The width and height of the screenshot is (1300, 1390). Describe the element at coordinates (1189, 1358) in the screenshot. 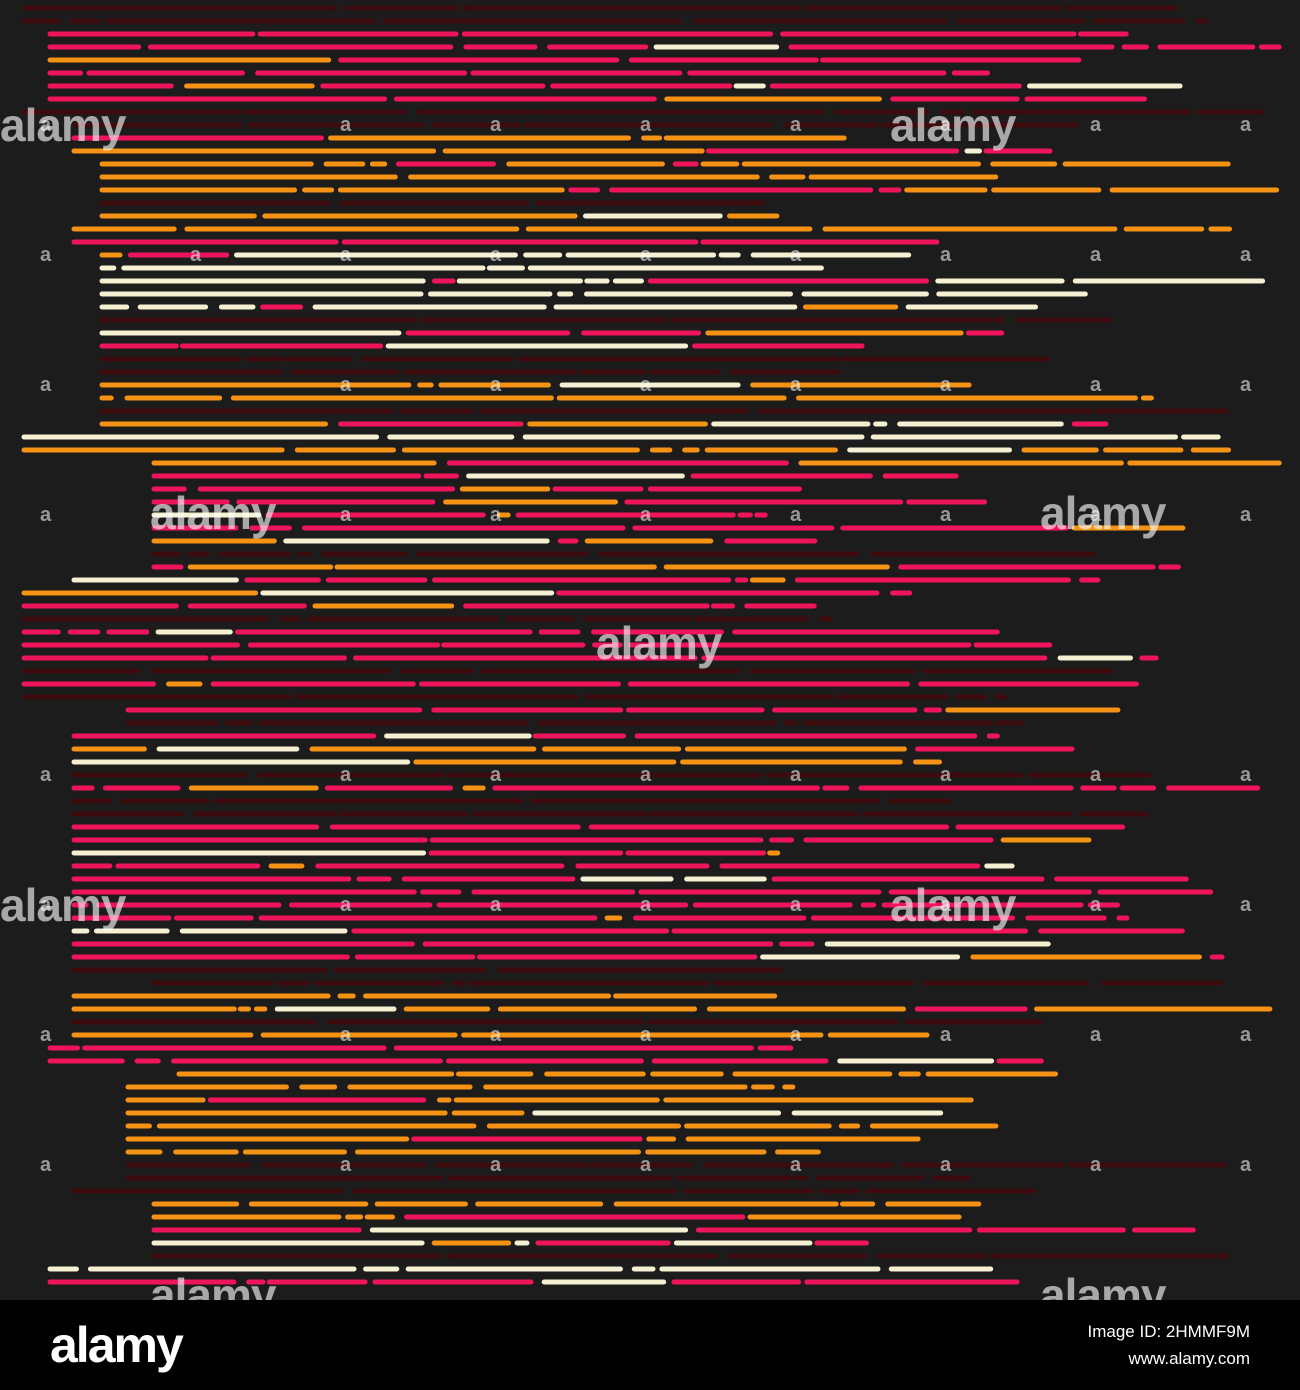

I see `footer-url: www.alamy.com` at that location.